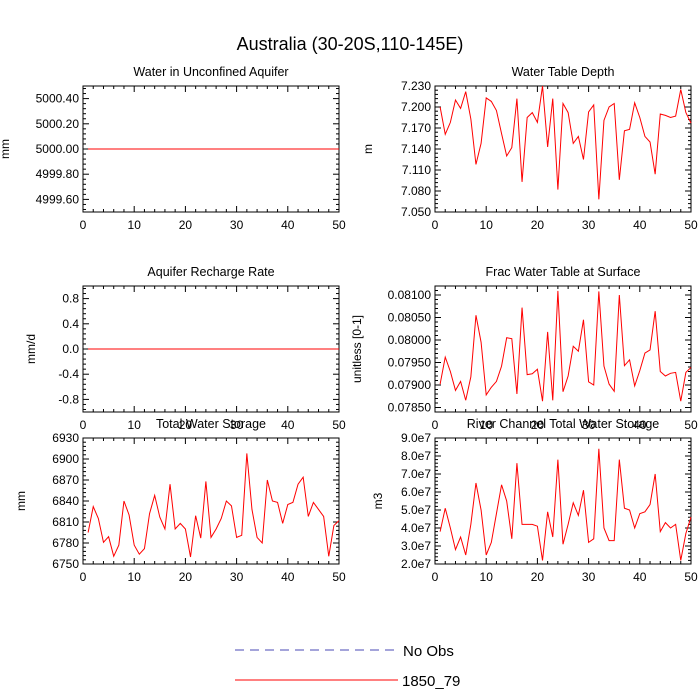  What do you see at coordinates (416, 474) in the screenshot?
I see `y-tick-label: 7.0e7` at bounding box center [416, 474].